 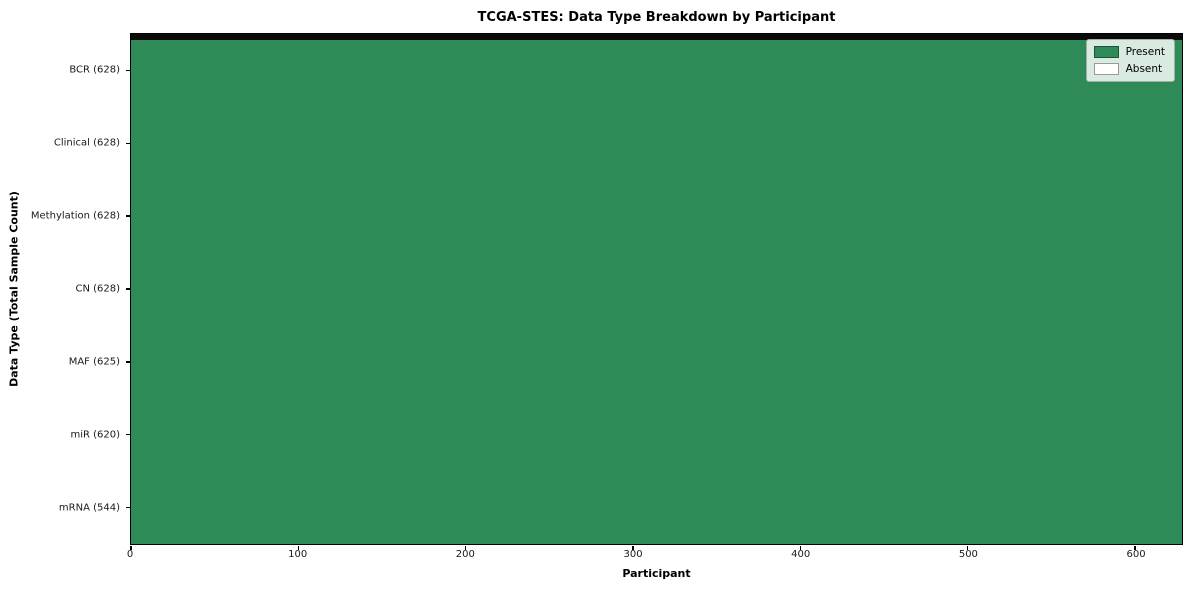 What do you see at coordinates (1106, 52) in the screenshot?
I see `present-swatch-icon` at bounding box center [1106, 52].